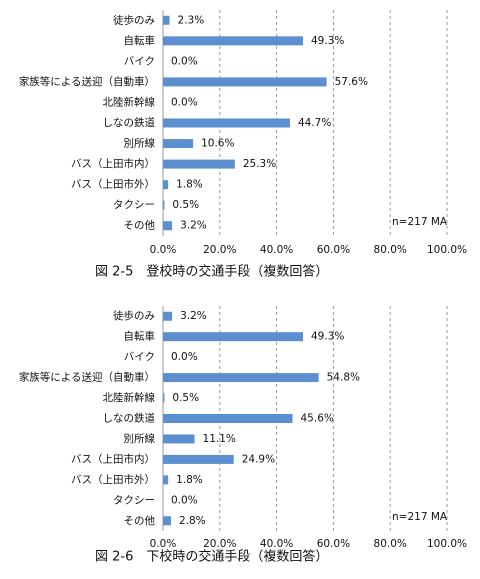 This screenshot has width=480, height=579. Describe the element at coordinates (317, 419) in the screenshot. I see `value-label: 45.6%` at that location.